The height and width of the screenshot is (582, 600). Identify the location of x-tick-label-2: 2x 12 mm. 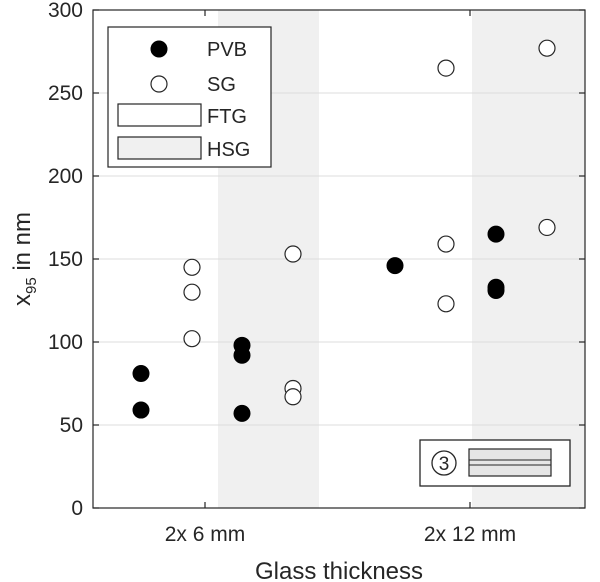
(470, 534).